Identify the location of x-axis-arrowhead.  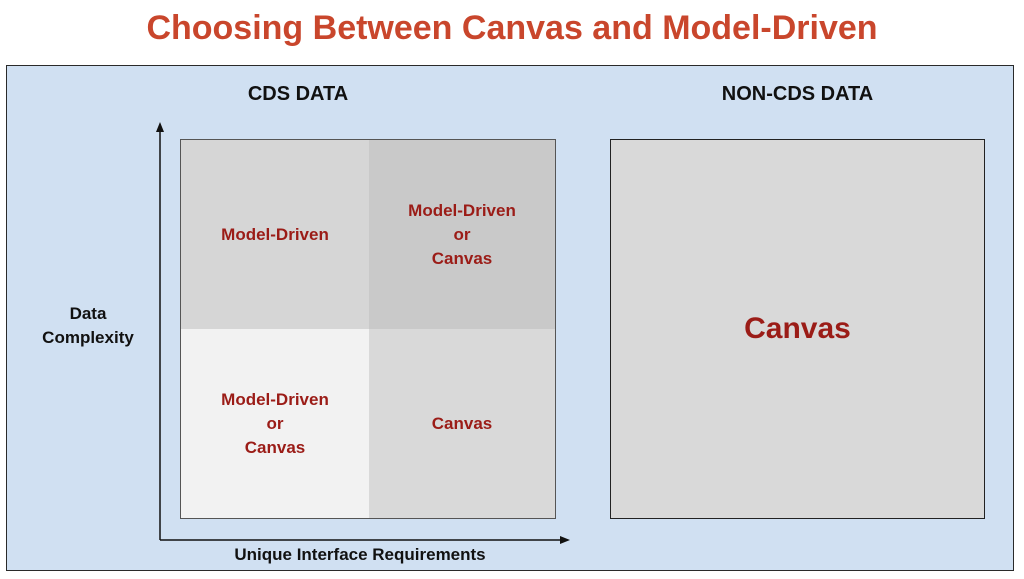
(565, 540).